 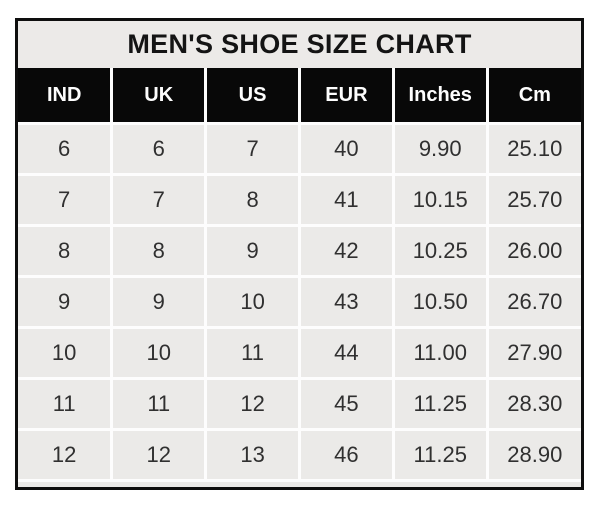 What do you see at coordinates (533, 455) in the screenshot?
I see `table-cell: 28.90` at bounding box center [533, 455].